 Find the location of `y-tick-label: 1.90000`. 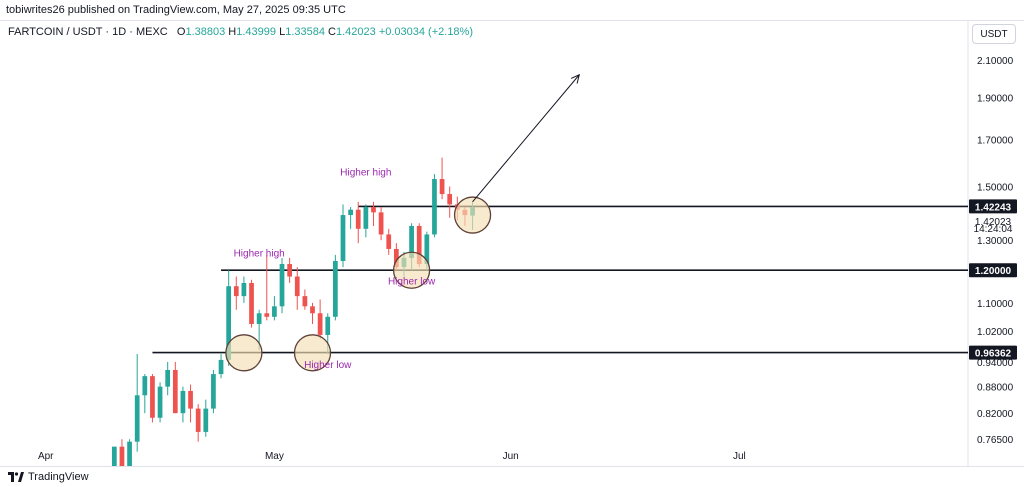

y-tick-label: 1.90000 is located at coordinates (995, 99).